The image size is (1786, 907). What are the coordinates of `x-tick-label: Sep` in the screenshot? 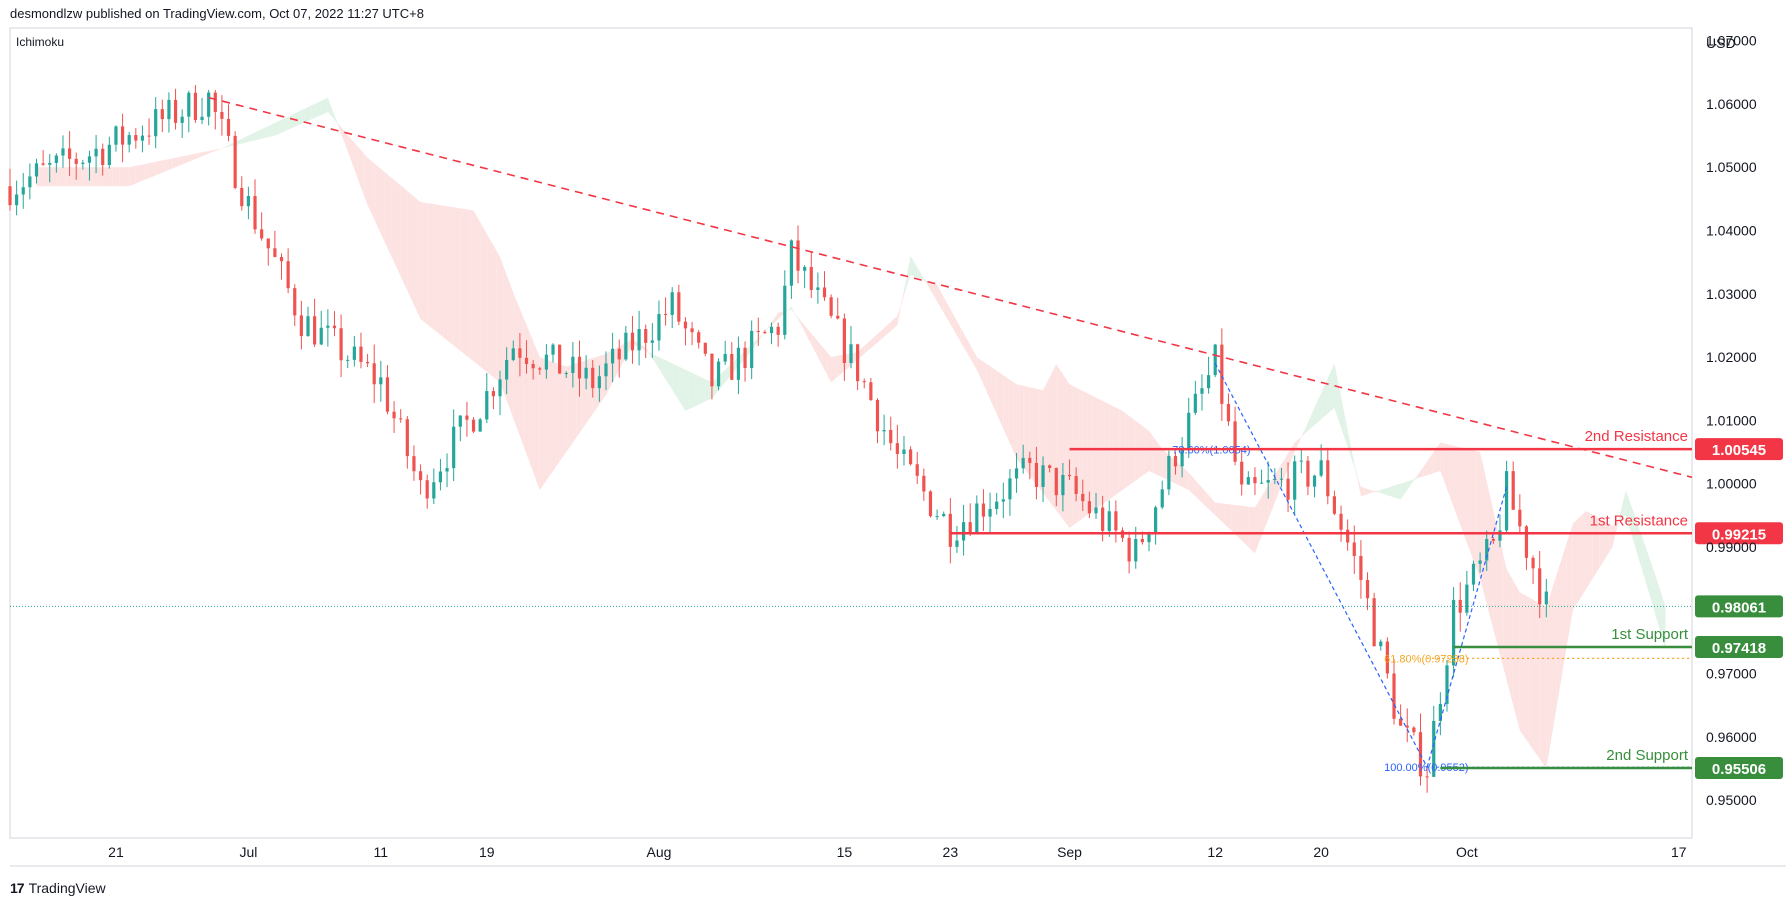 It's located at (1069, 852).